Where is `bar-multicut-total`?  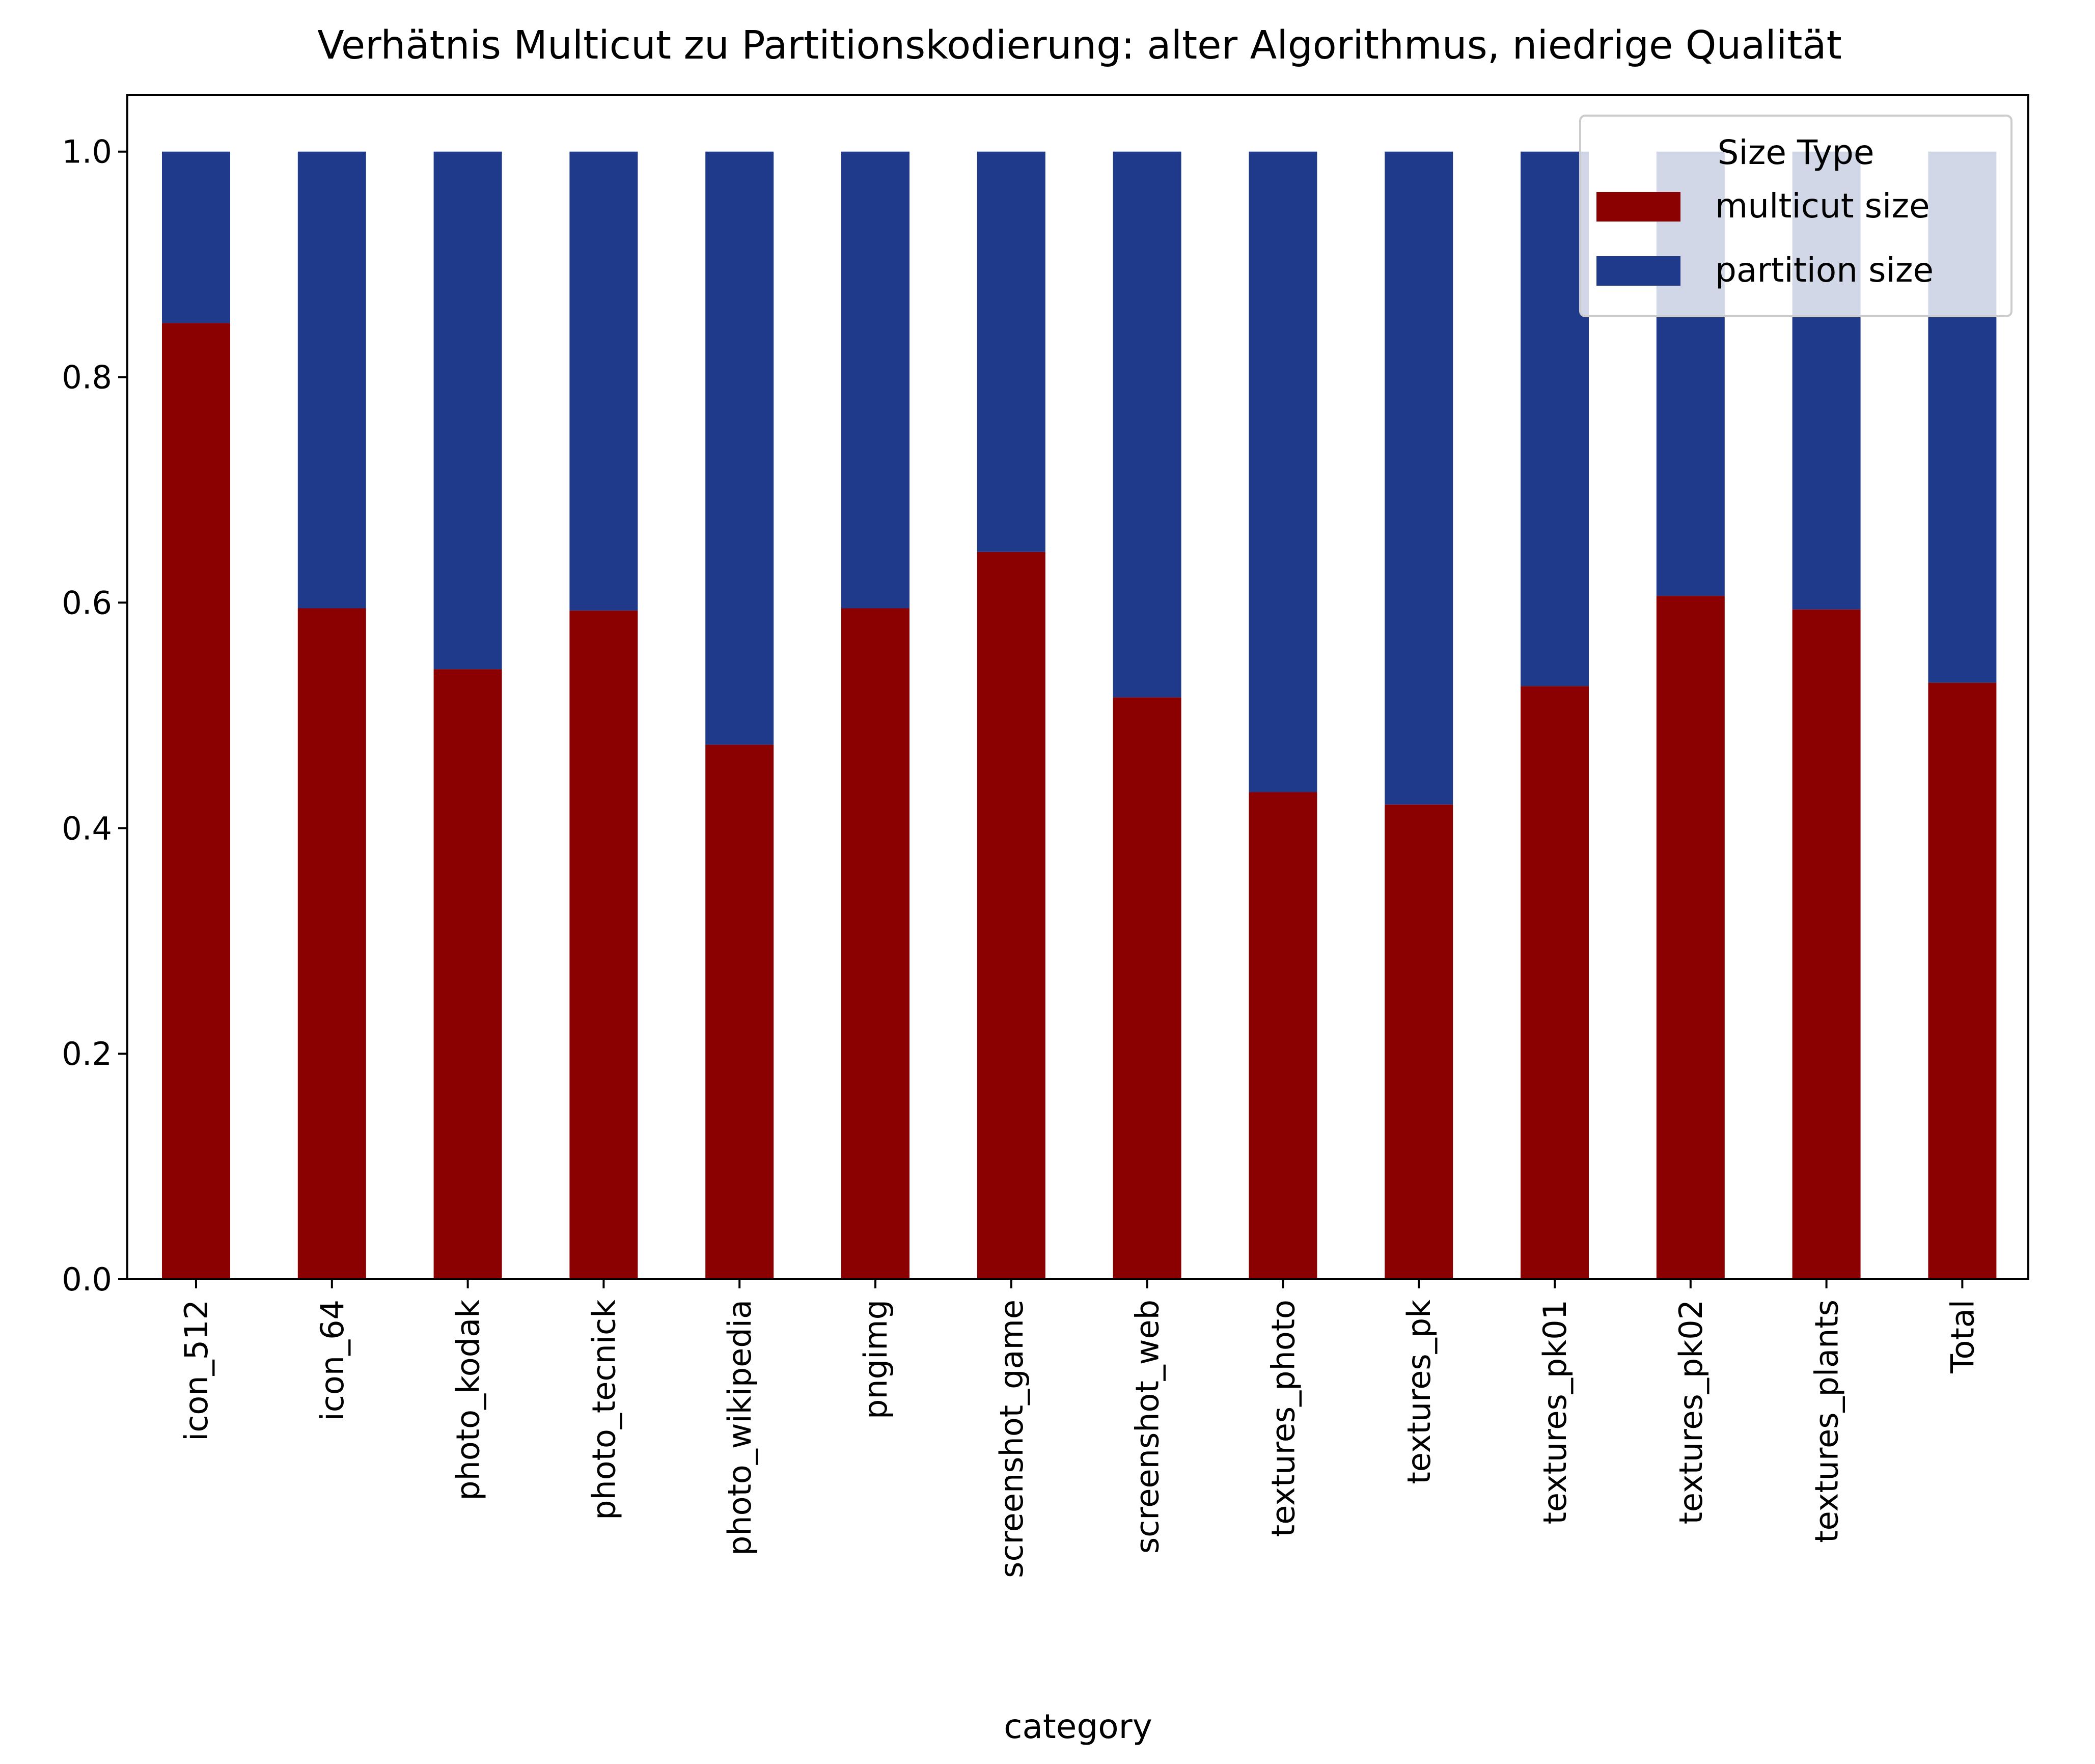
bar-multicut-total is located at coordinates (1962, 980).